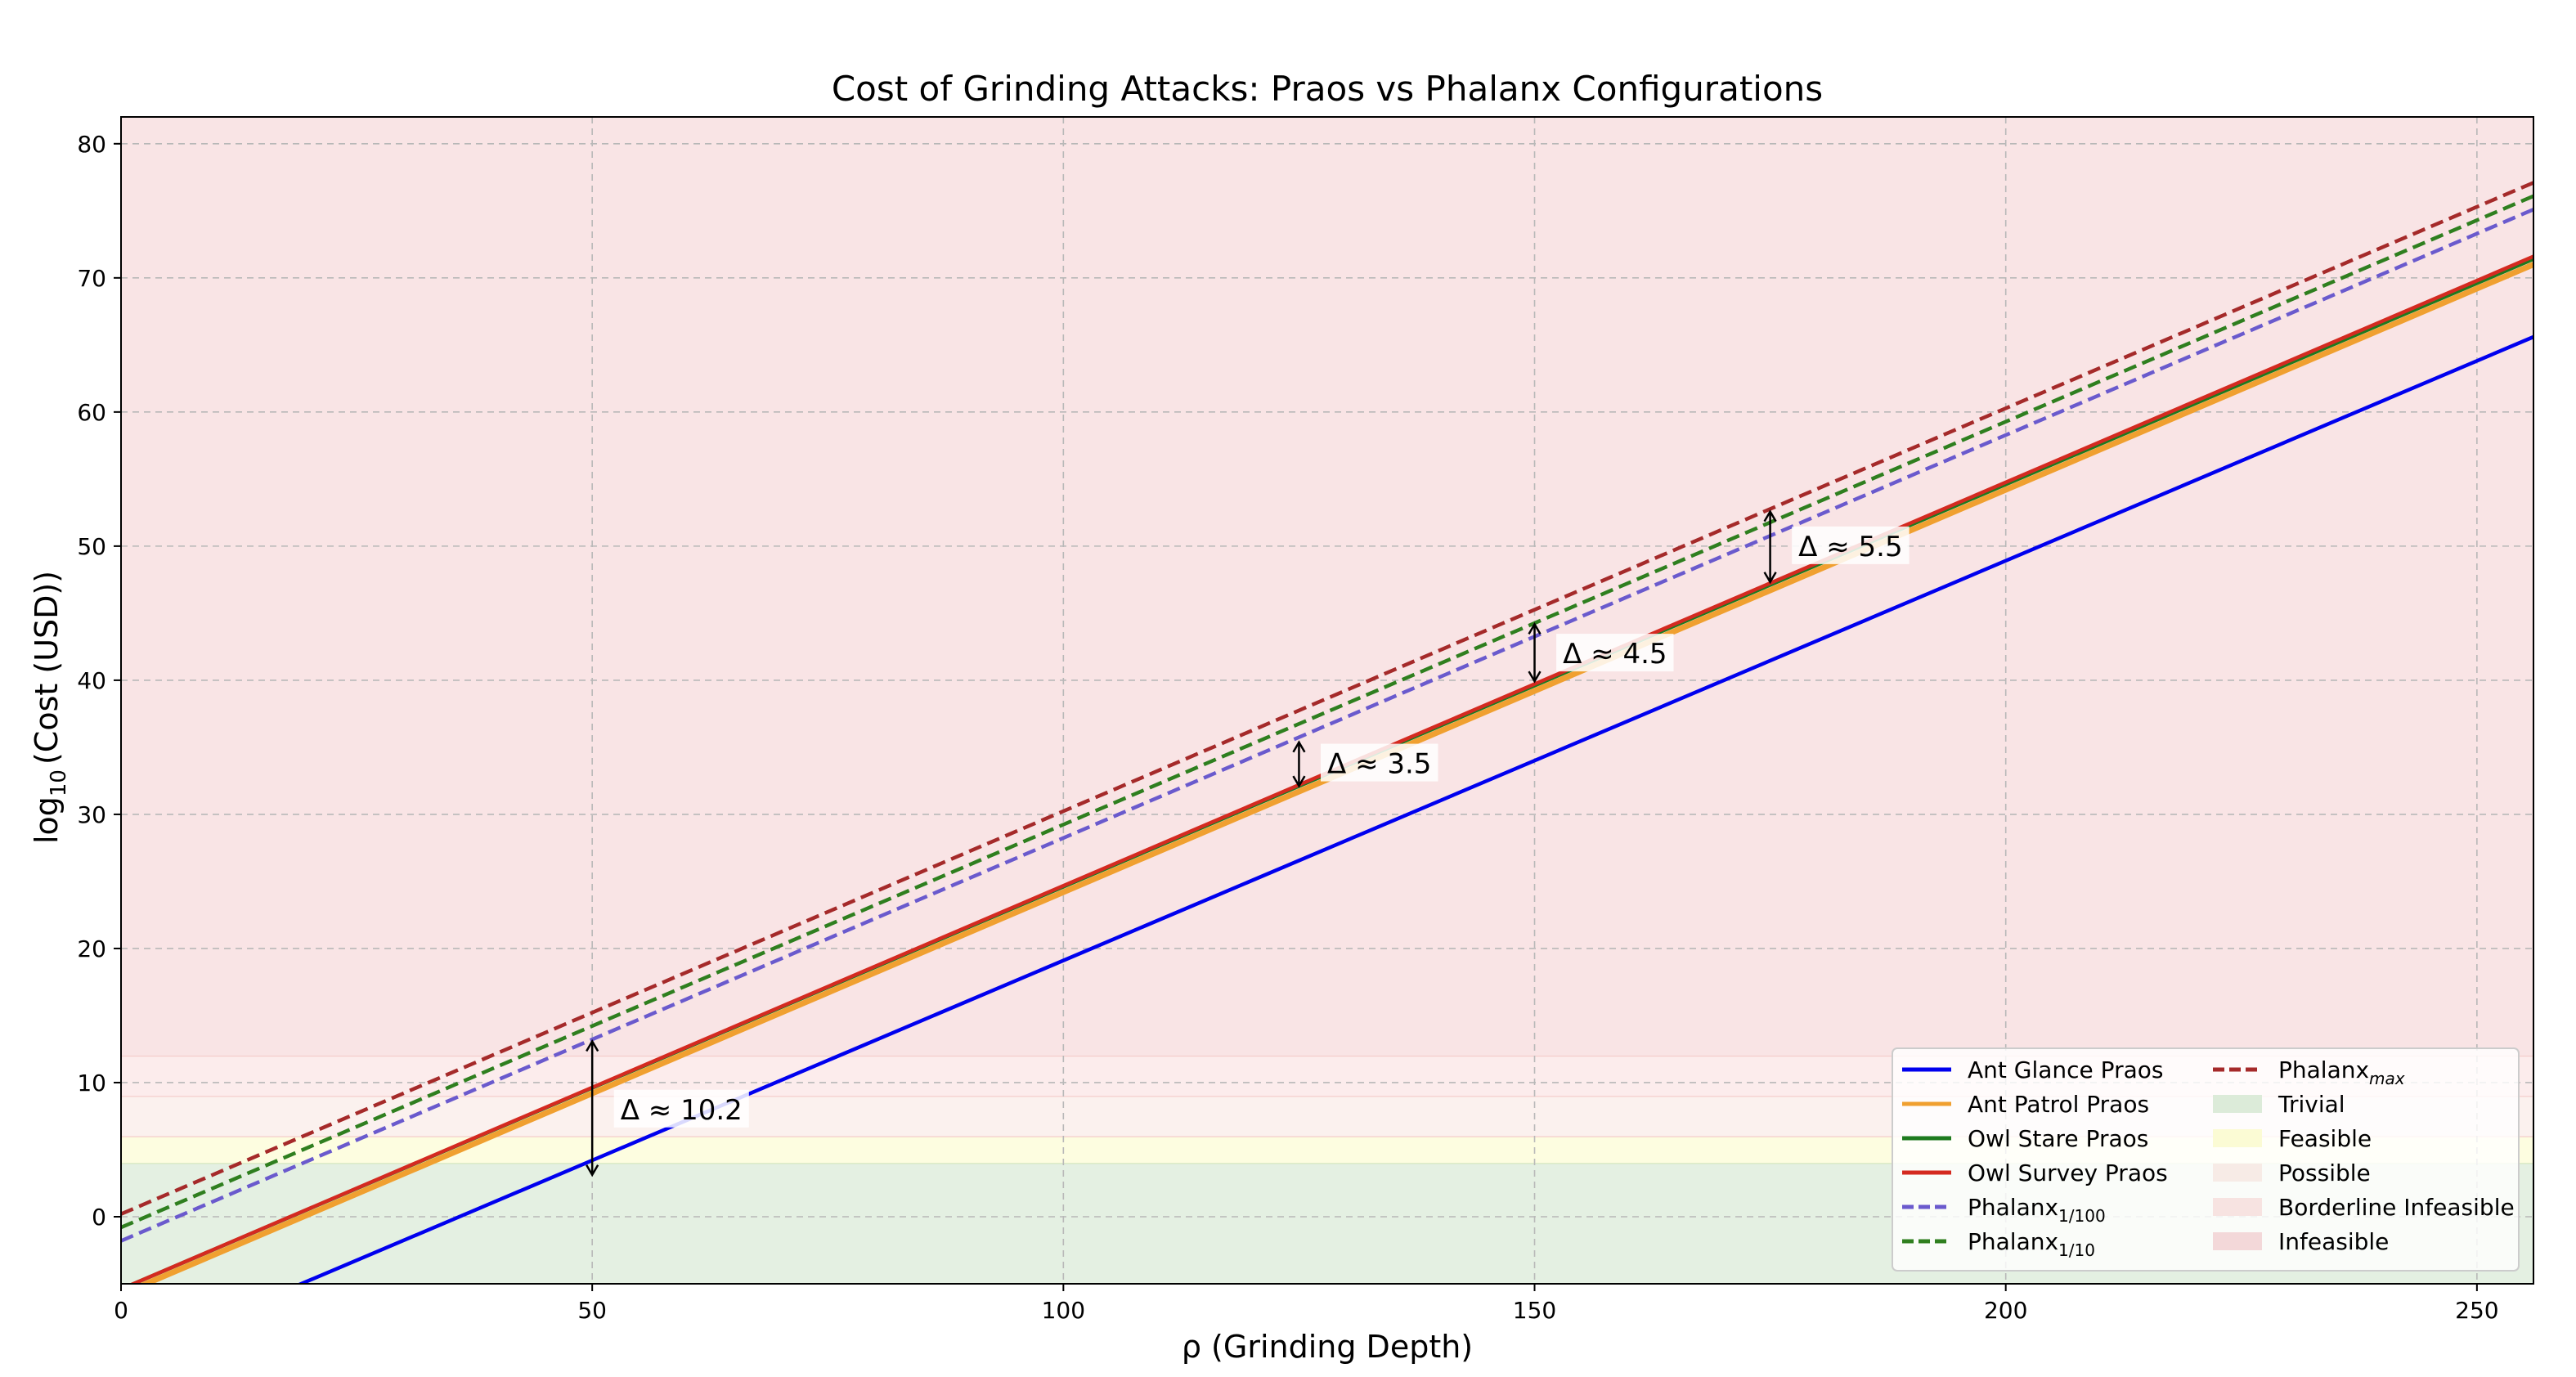  What do you see at coordinates (2058, 1104) in the screenshot?
I see `legend-label: Ant Patrol Praos` at bounding box center [2058, 1104].